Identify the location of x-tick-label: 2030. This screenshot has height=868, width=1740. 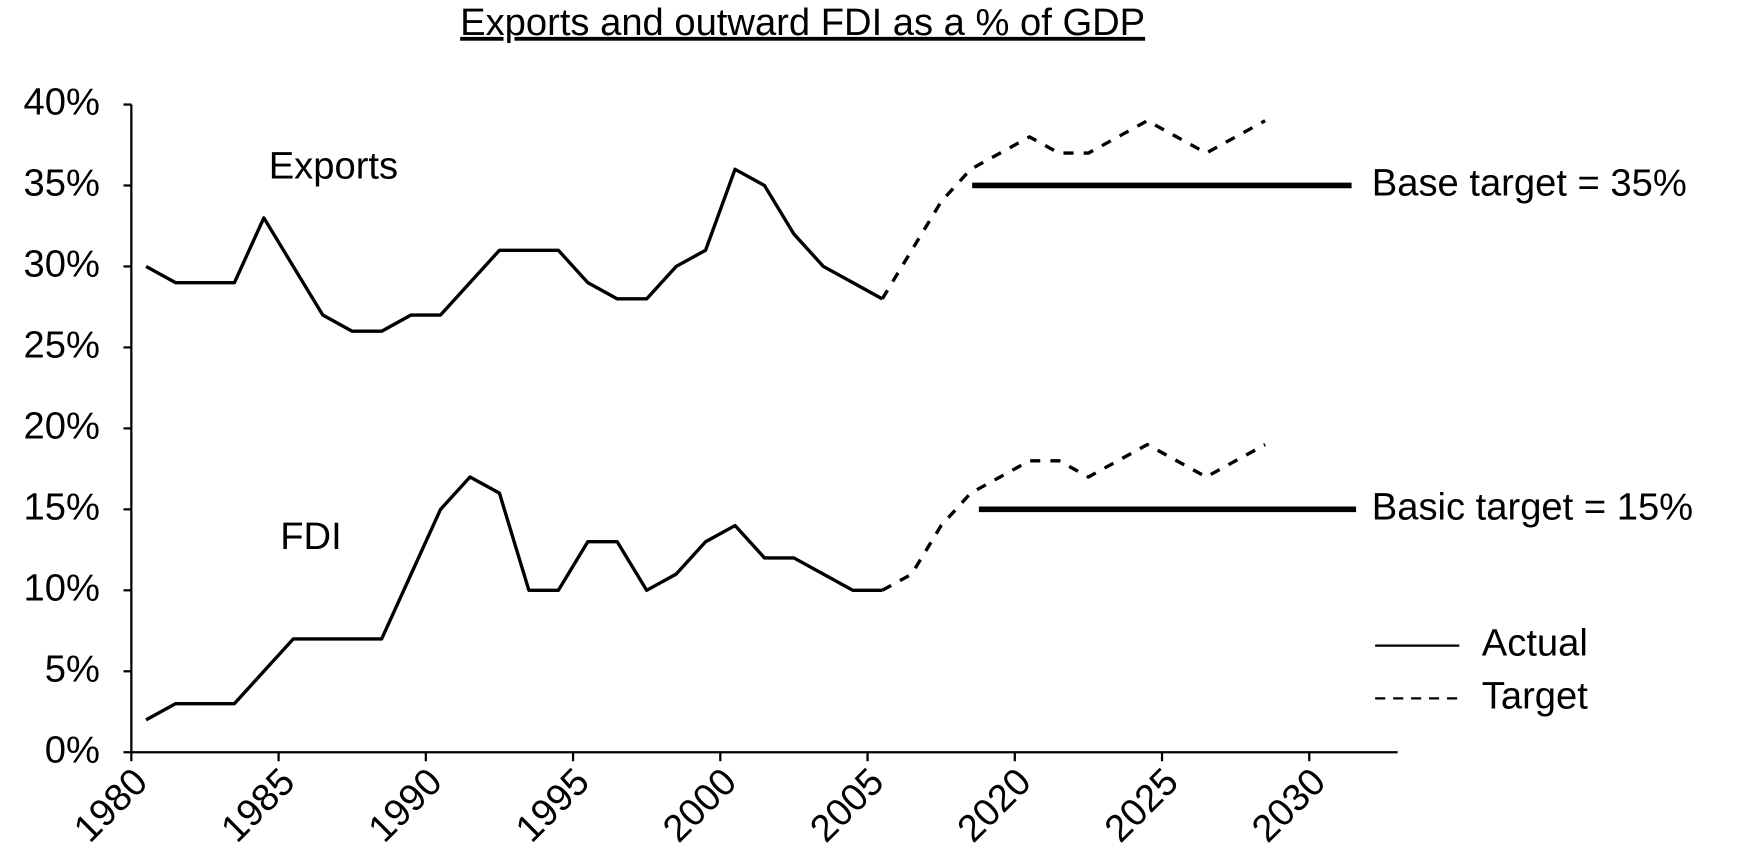
(1289, 805).